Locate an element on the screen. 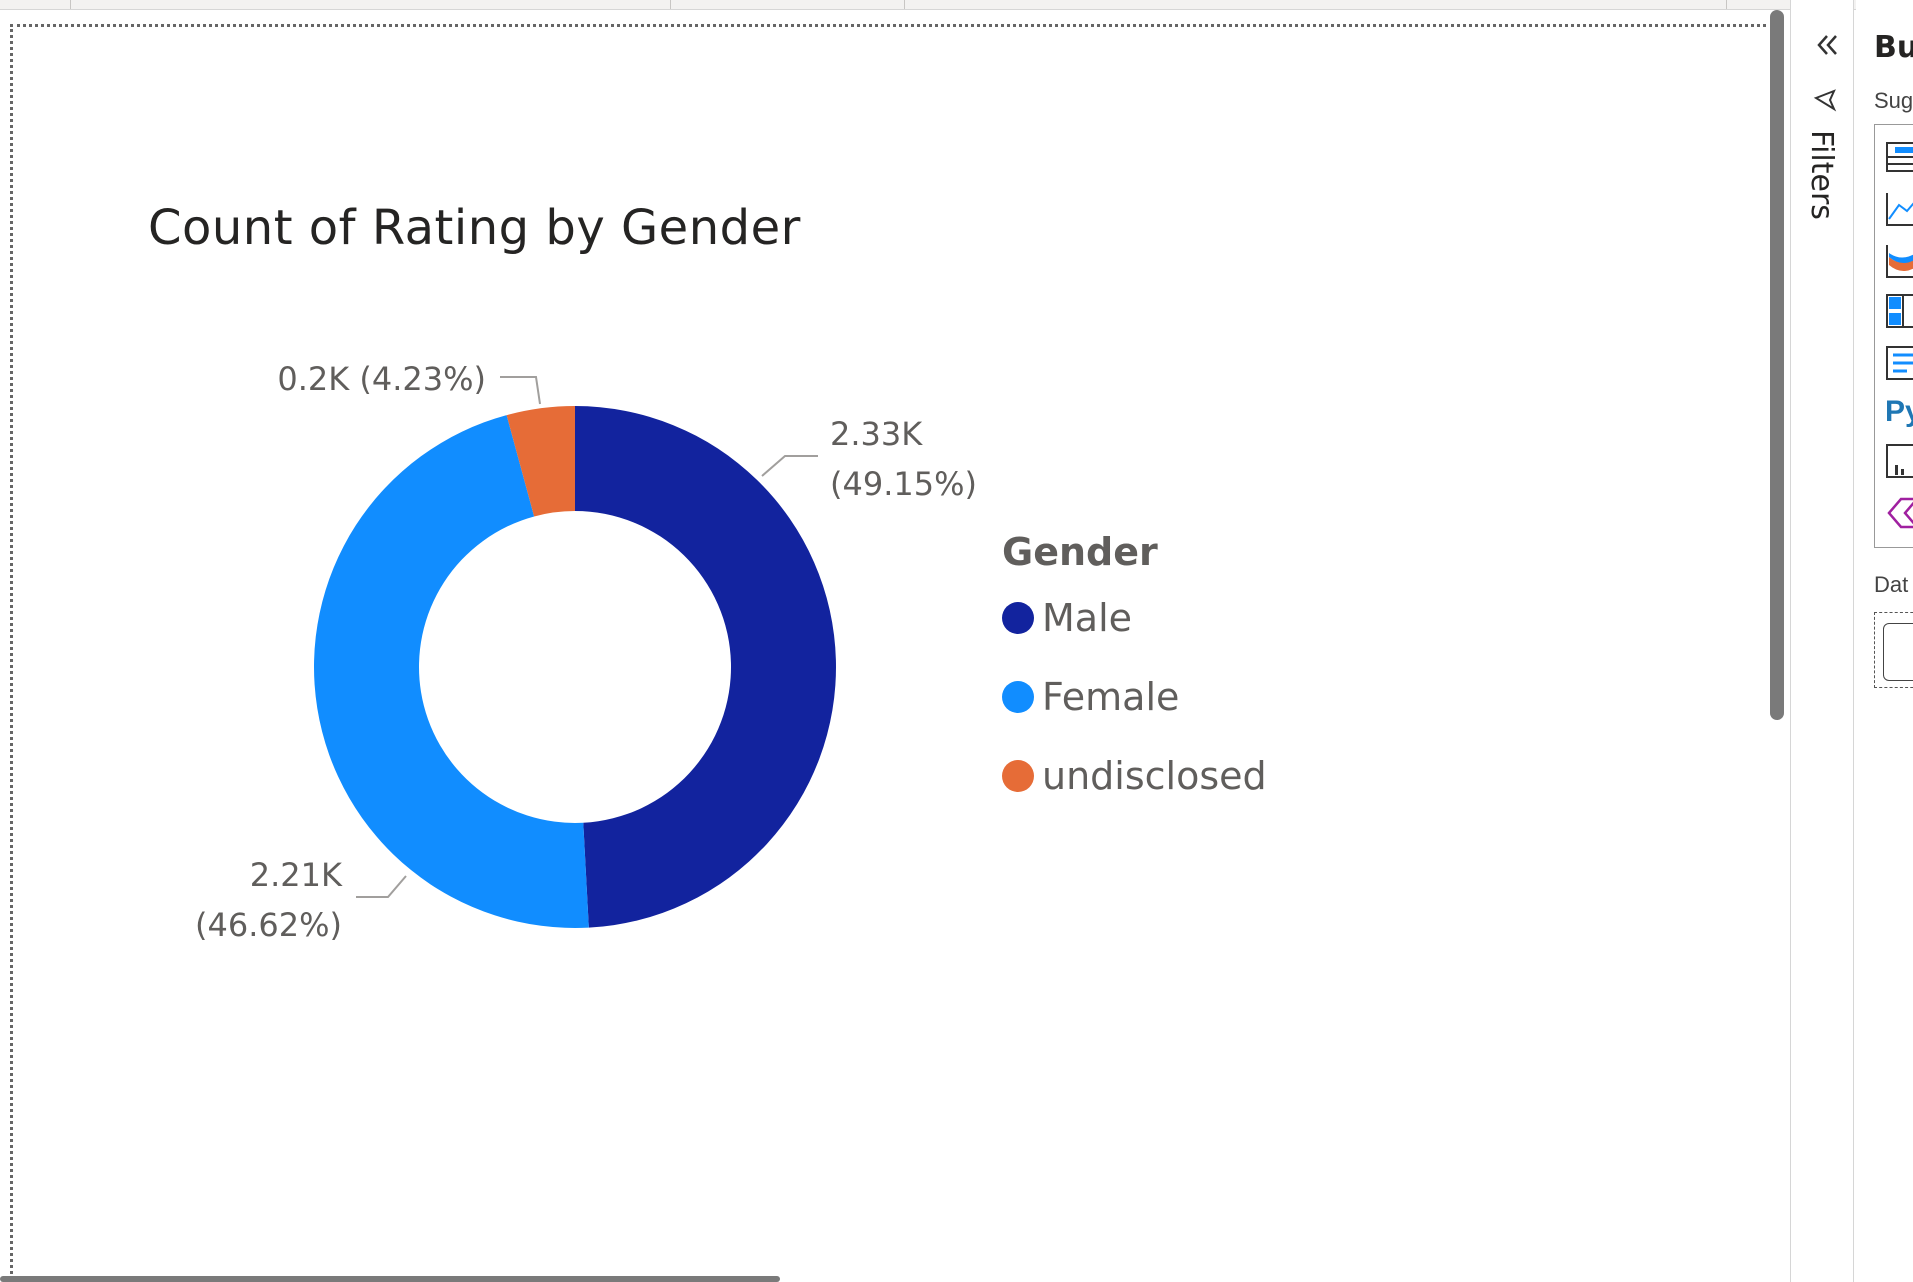 This screenshot has width=1913, height=1282. data-well-label: Dat is located at coordinates (1891, 584).